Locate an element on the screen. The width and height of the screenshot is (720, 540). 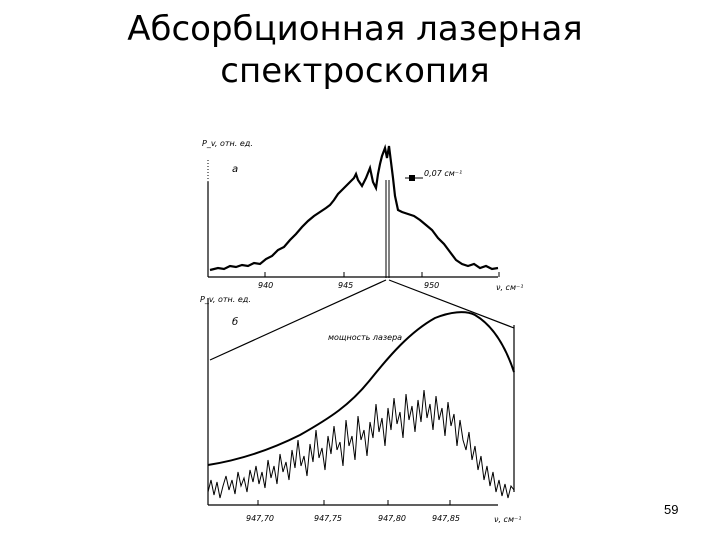
panel-a-y-label: P_v, отн. ед. is located at coordinates (227, 143).